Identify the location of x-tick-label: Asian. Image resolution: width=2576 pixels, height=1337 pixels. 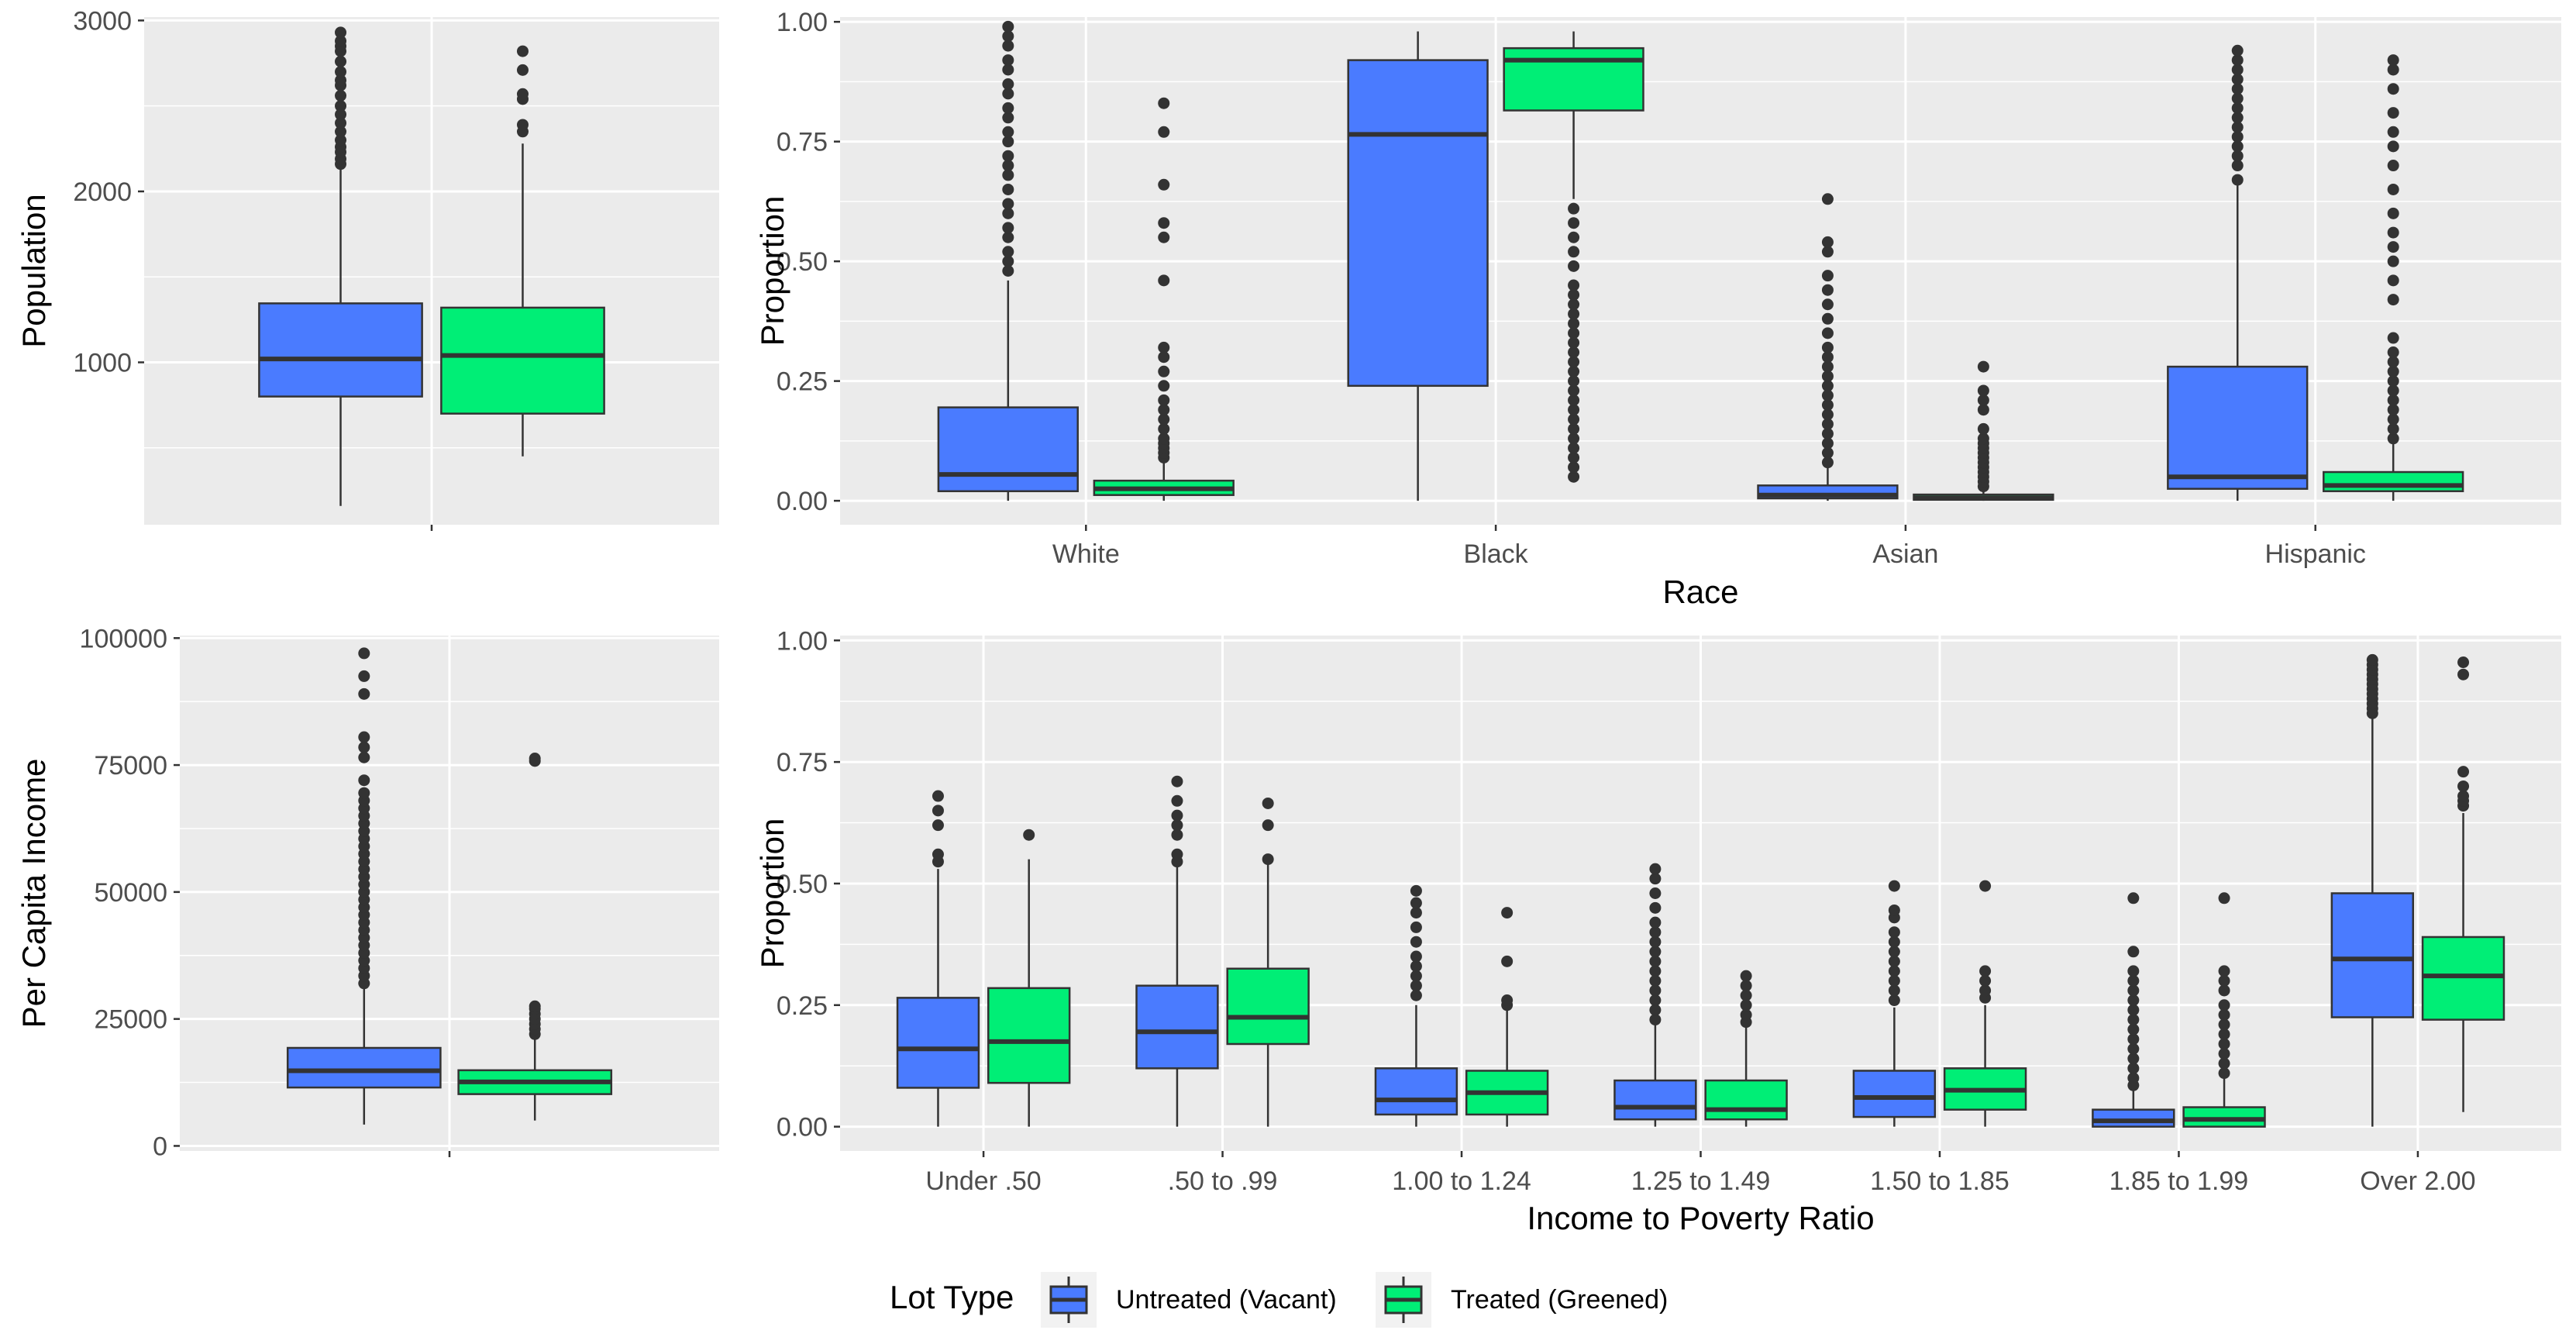
(1905, 554).